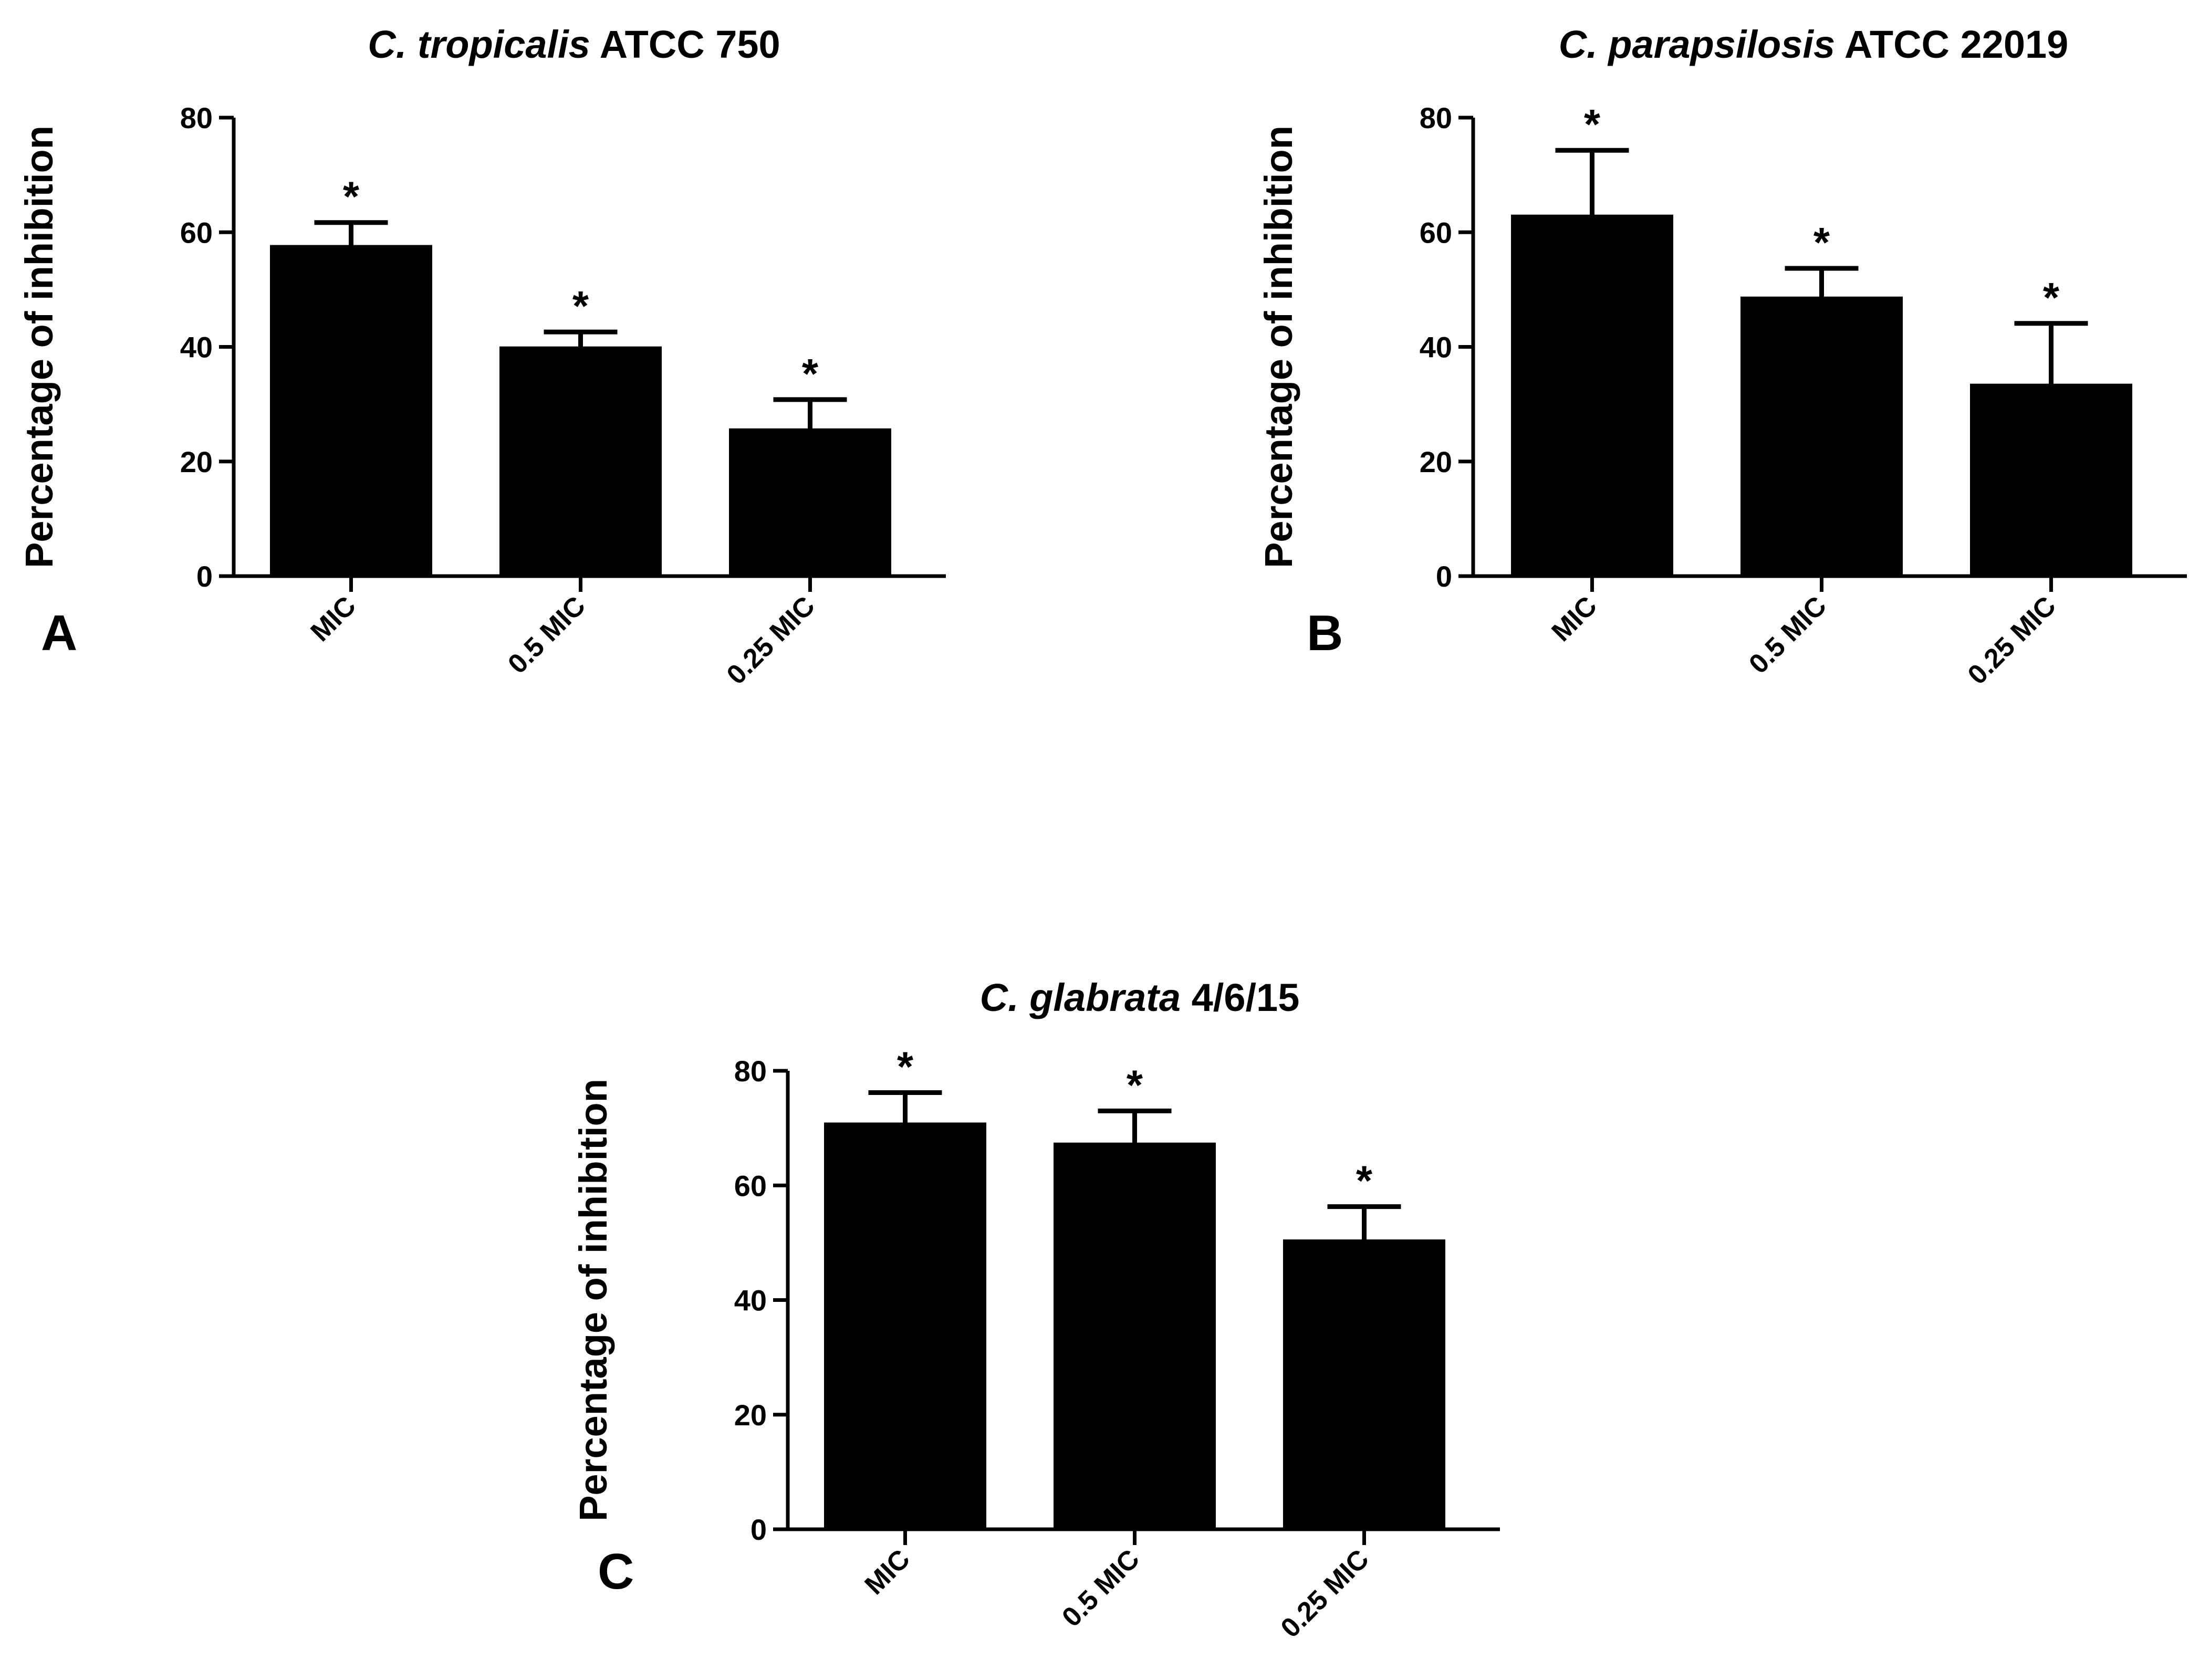  Describe the element at coordinates (685, 44) in the screenshot. I see `chart-title-strain: ATCC 750` at that location.